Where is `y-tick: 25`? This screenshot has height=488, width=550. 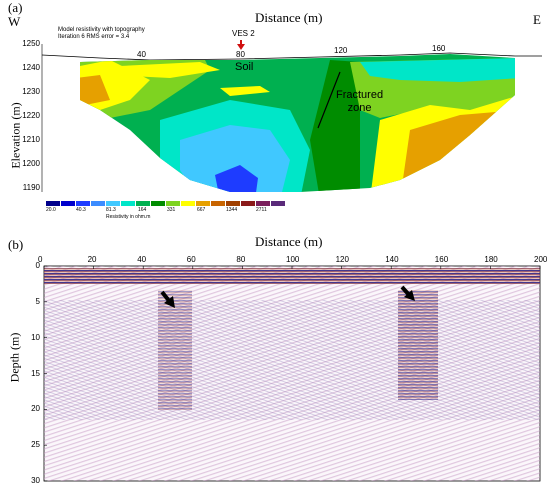
y-tick: 25 is located at coordinates (35, 445).